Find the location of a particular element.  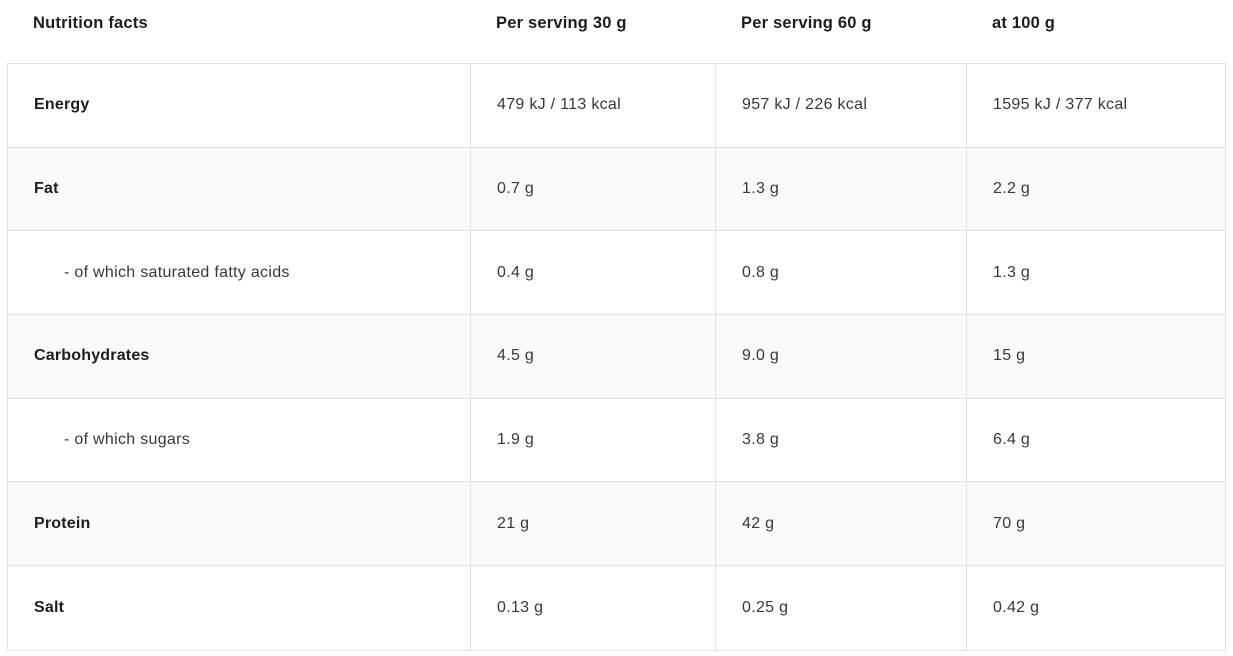

cell-value-per-serving-60g: 0.25 g is located at coordinates (840, 608).